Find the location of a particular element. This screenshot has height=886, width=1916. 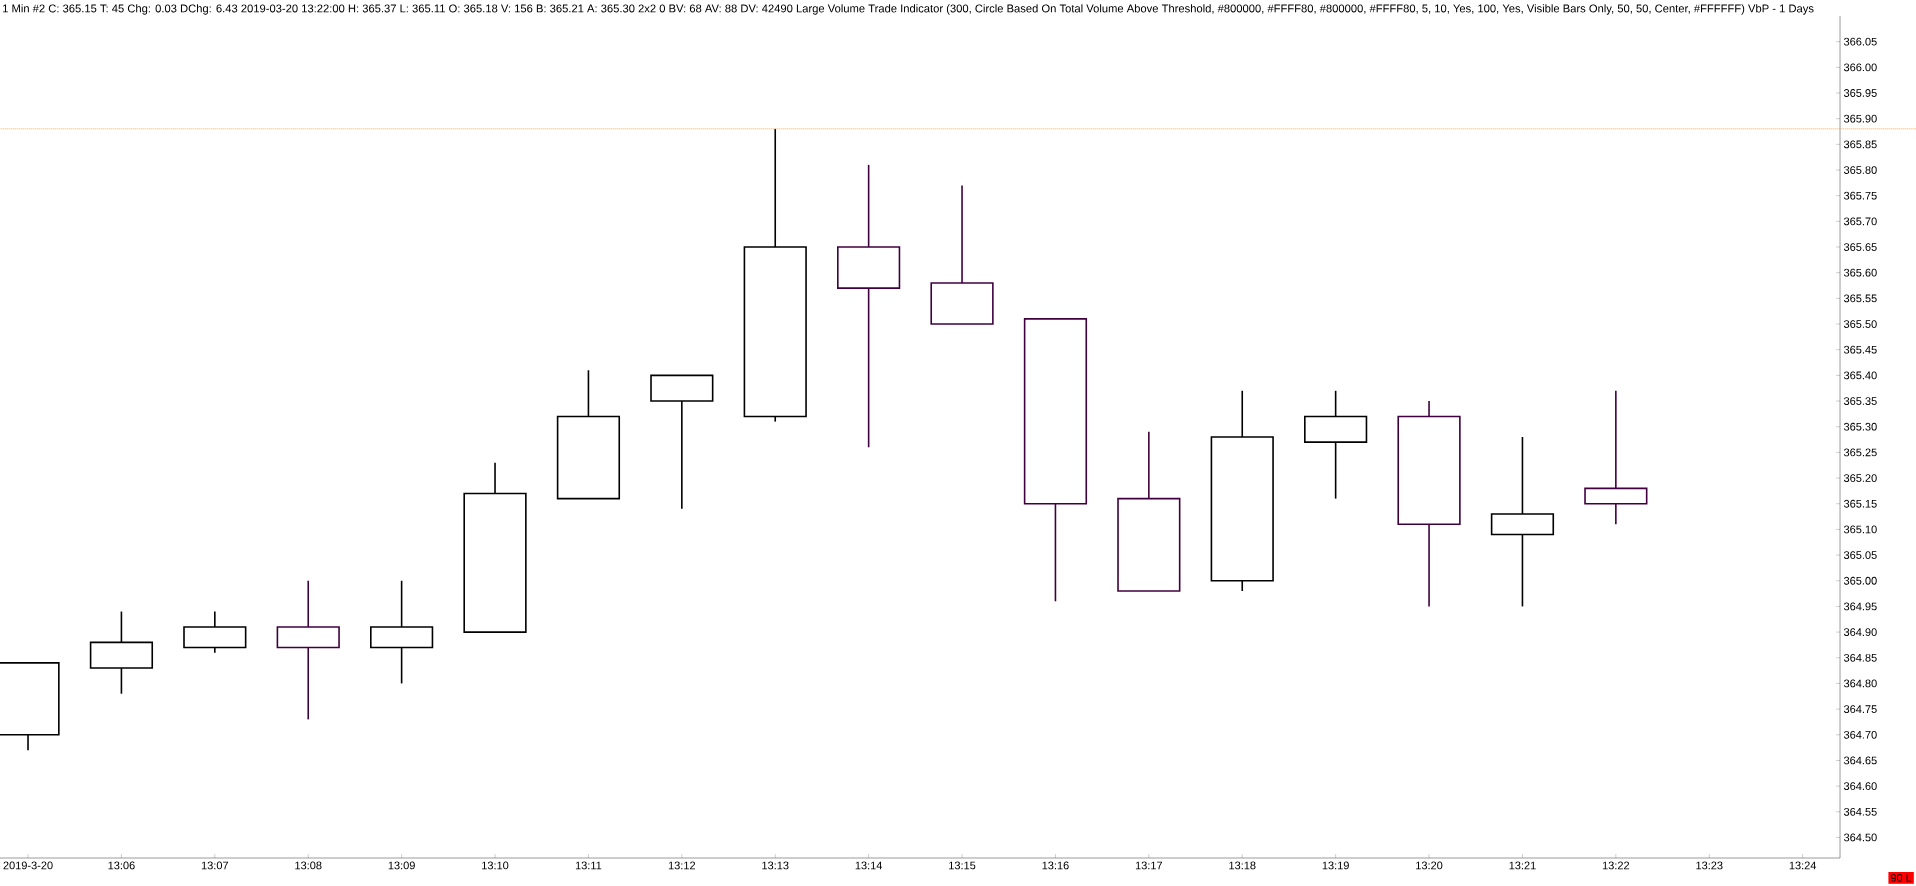

y-tick-label: 365.30 is located at coordinates (1860, 426).